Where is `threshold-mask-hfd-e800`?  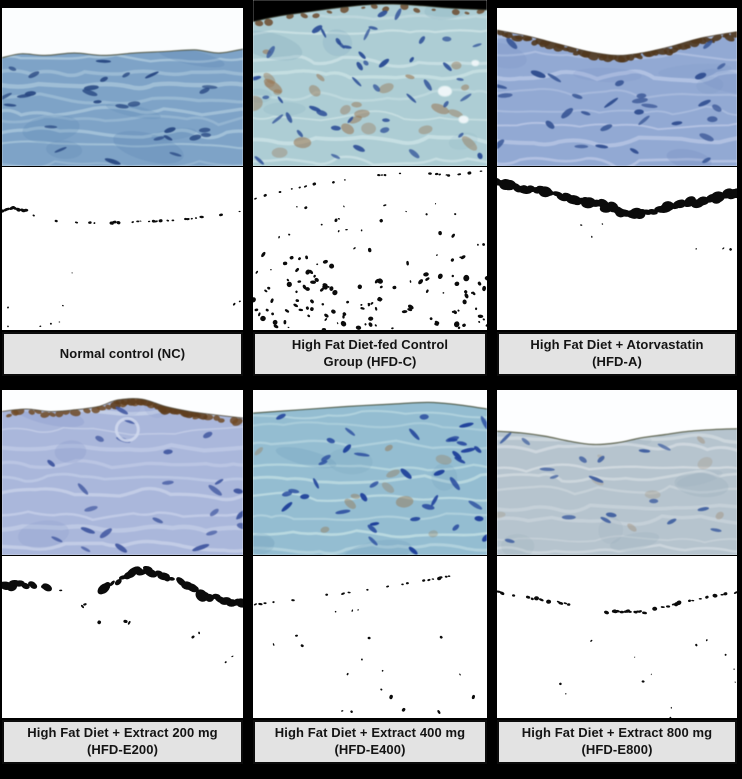 threshold-mask-hfd-e800 is located at coordinates (617, 637).